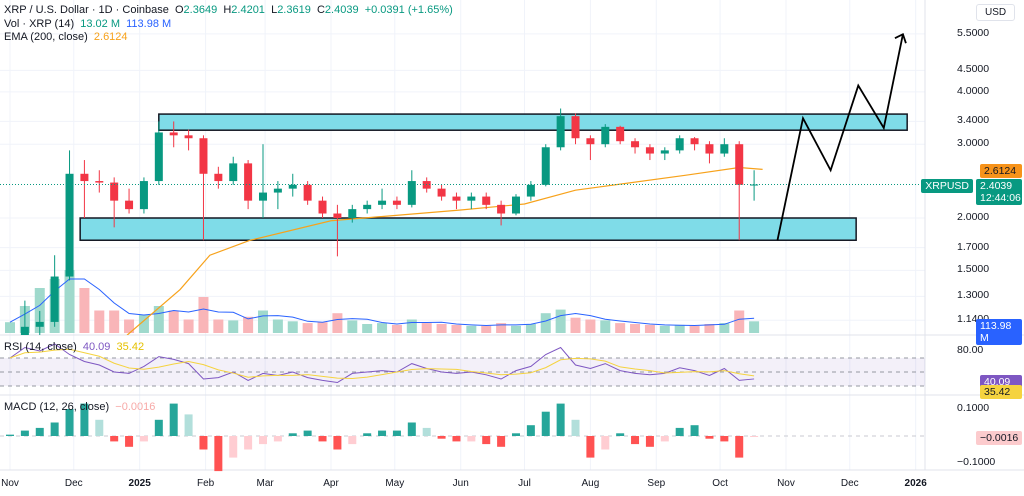  What do you see at coordinates (395, 483) in the screenshot?
I see `date-axis-label: May` at bounding box center [395, 483].